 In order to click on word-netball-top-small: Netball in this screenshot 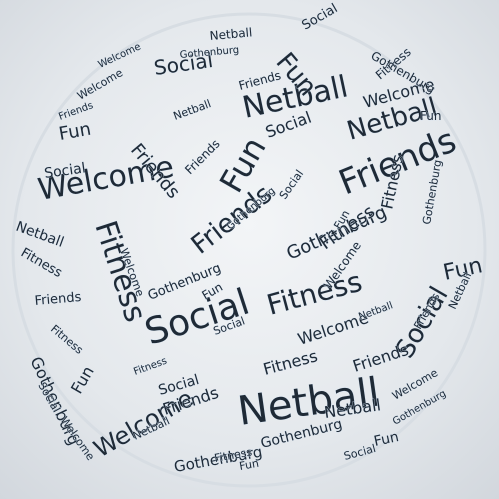, I will do `click(231, 34)`.